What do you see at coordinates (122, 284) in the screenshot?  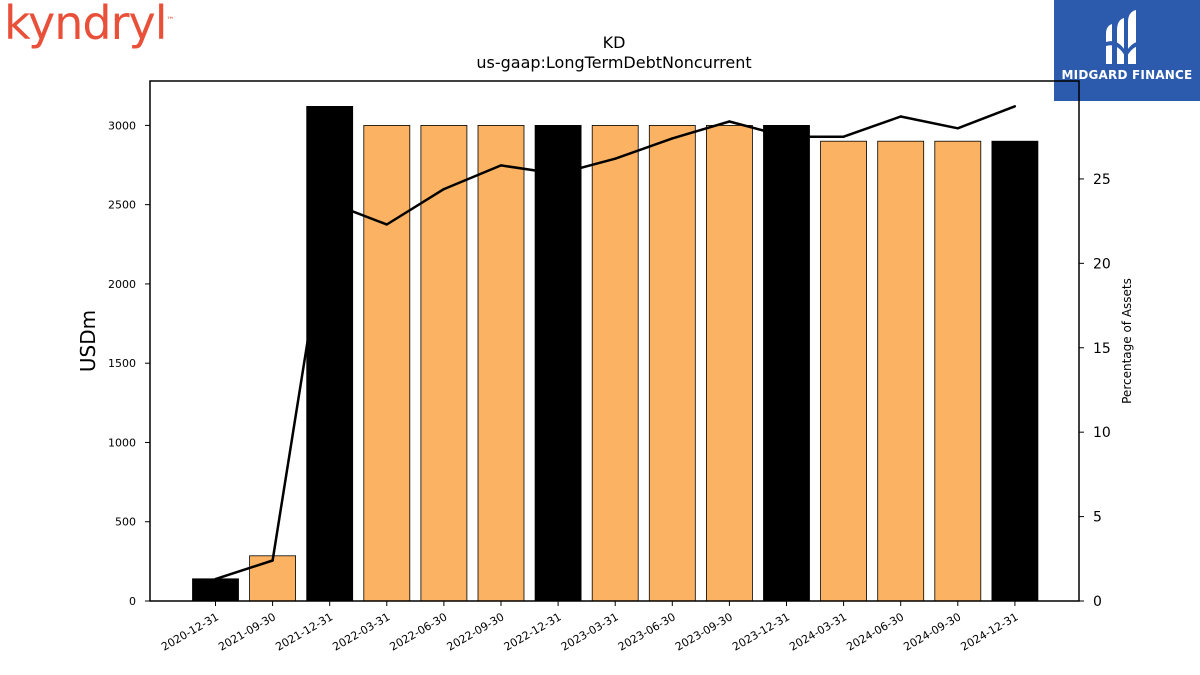 I see `y-tick-label: 2000` at bounding box center [122, 284].